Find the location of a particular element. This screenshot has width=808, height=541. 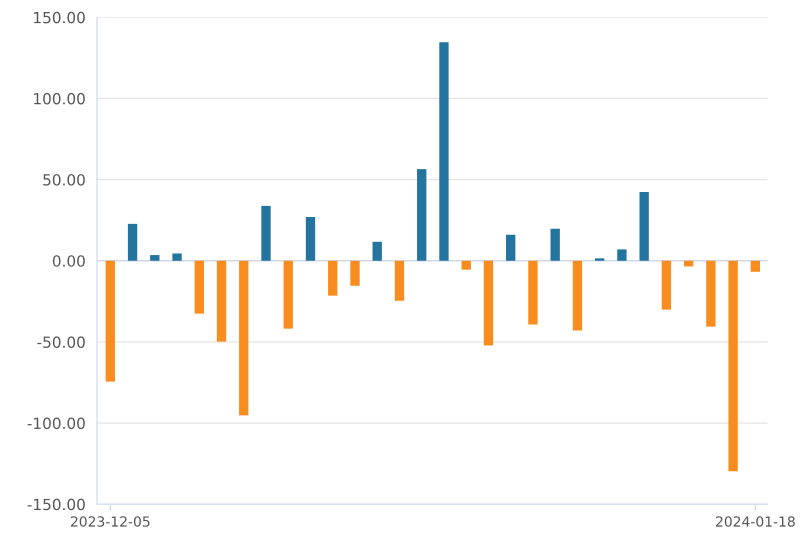

y-tick-label: 0.00 is located at coordinates (68, 261).